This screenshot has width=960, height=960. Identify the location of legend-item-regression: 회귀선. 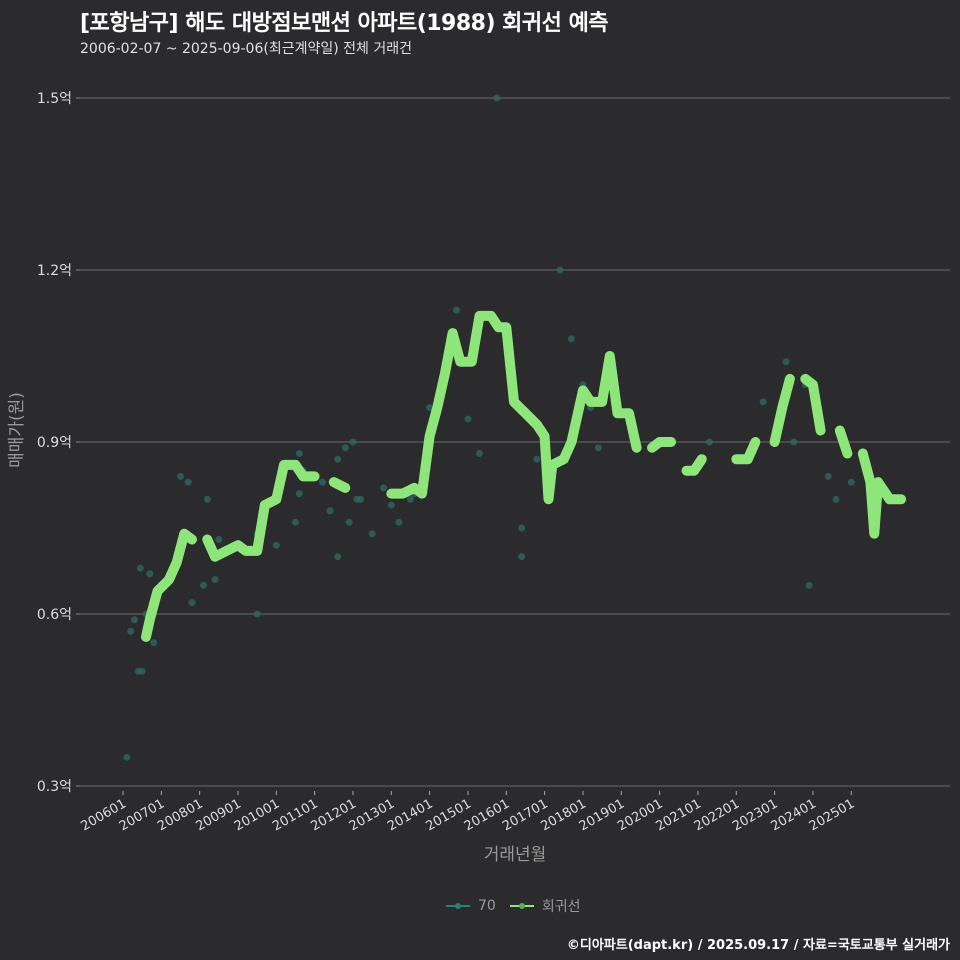
(545, 906).